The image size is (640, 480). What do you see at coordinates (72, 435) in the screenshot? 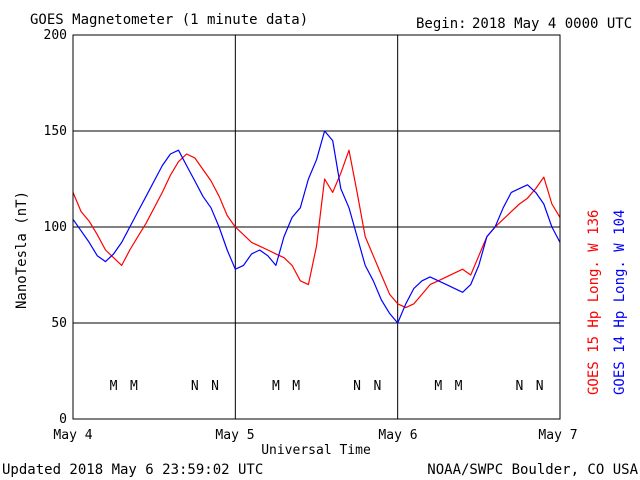
I see `x-tick-label: May 4` at bounding box center [72, 435].